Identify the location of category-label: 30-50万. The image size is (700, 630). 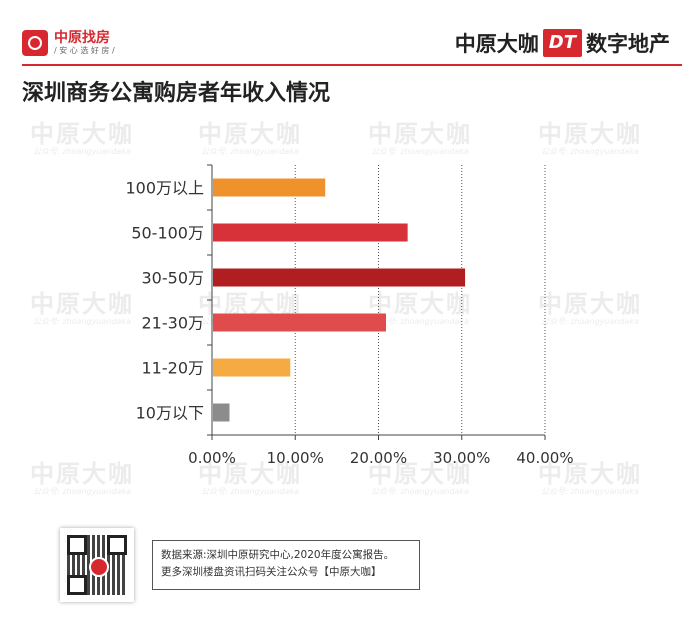
(173, 278).